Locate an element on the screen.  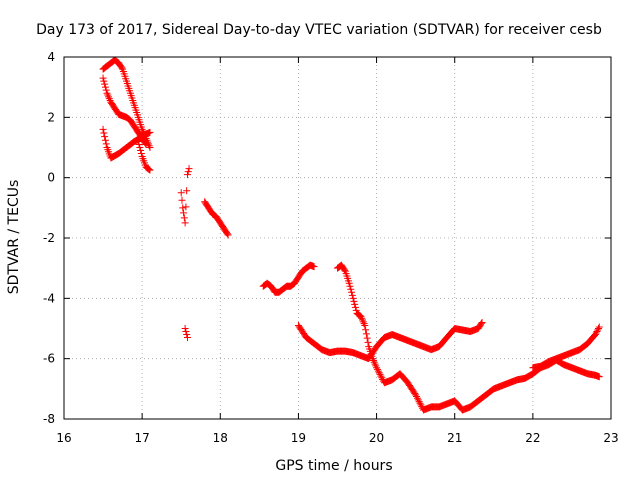
y-tick-label: -2 is located at coordinates (49, 238).